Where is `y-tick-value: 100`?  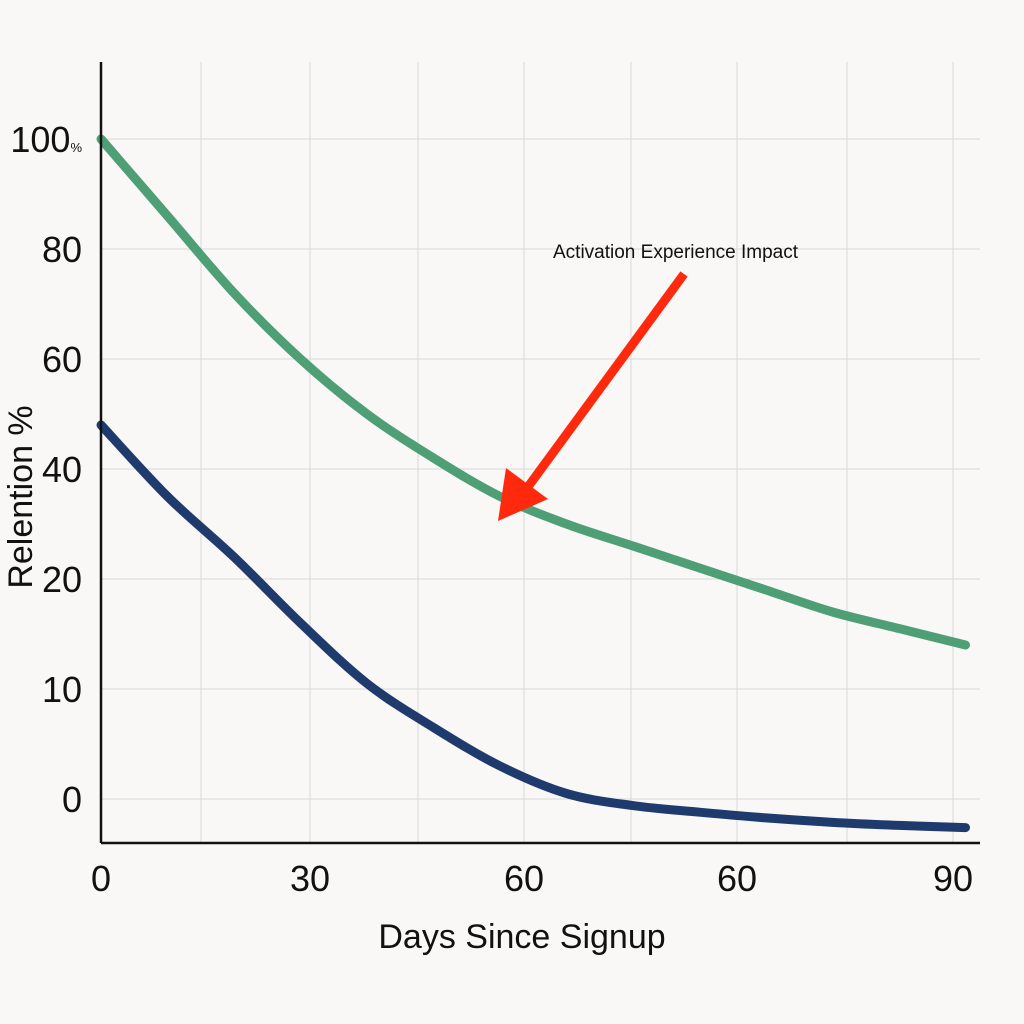
y-tick-value: 100 is located at coordinates (40, 139).